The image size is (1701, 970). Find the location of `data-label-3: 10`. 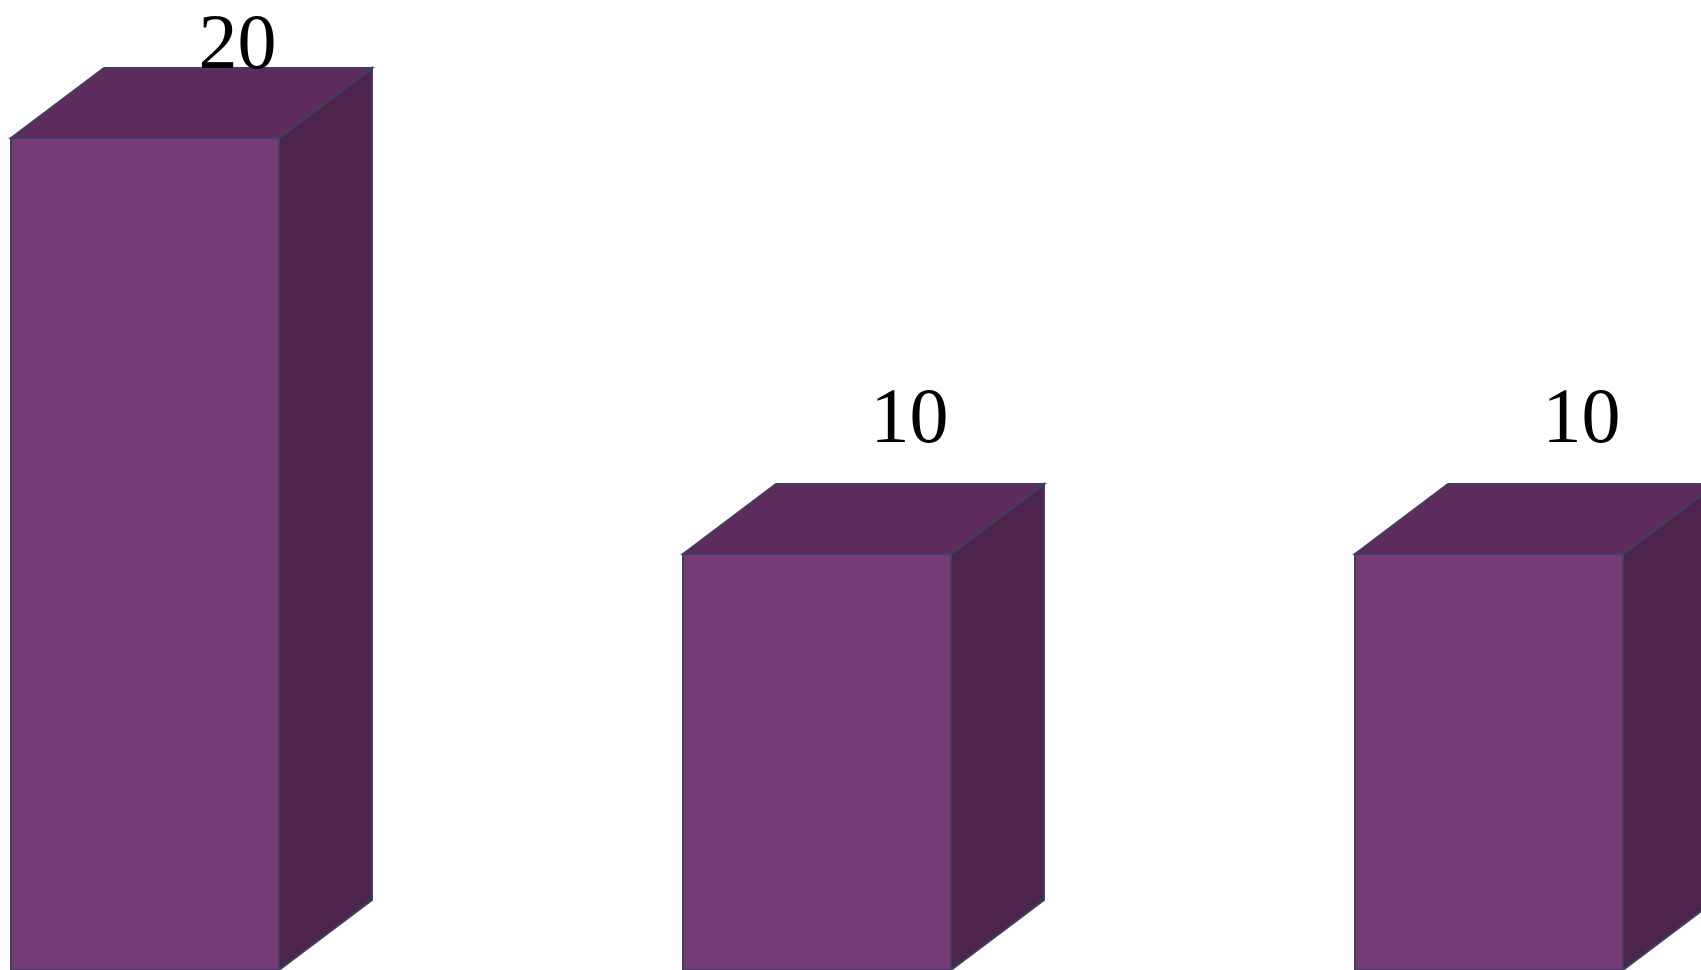

data-label-3: 10 is located at coordinates (1582, 415).